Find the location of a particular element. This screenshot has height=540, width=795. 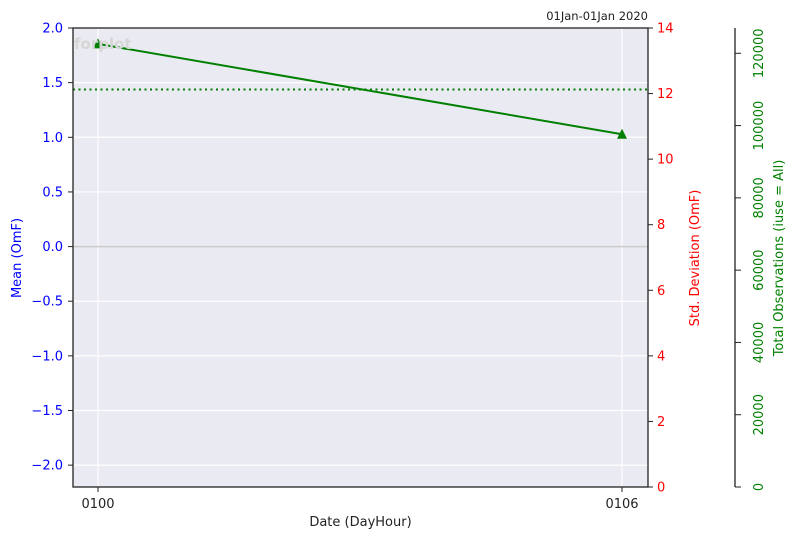

count-y-tick-label: 100000 is located at coordinates (759, 126).